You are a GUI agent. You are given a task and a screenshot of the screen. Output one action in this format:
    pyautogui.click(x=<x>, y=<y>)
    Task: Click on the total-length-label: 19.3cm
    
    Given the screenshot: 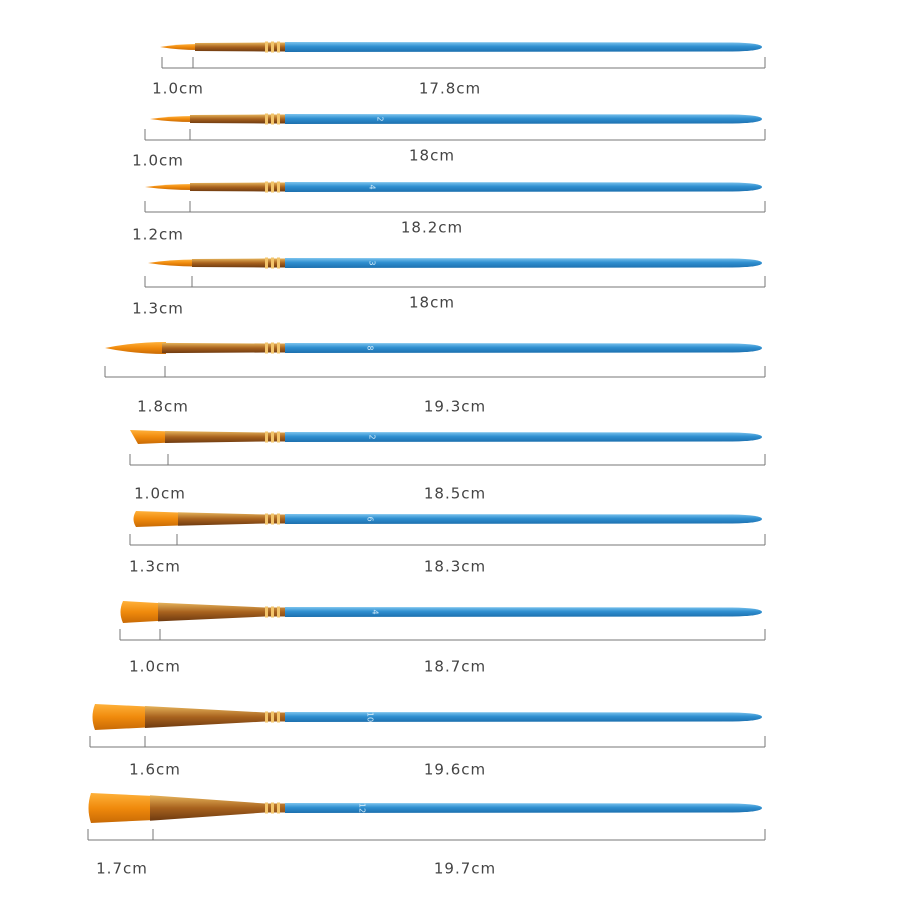 What is the action you would take?
    pyautogui.click(x=455, y=407)
    